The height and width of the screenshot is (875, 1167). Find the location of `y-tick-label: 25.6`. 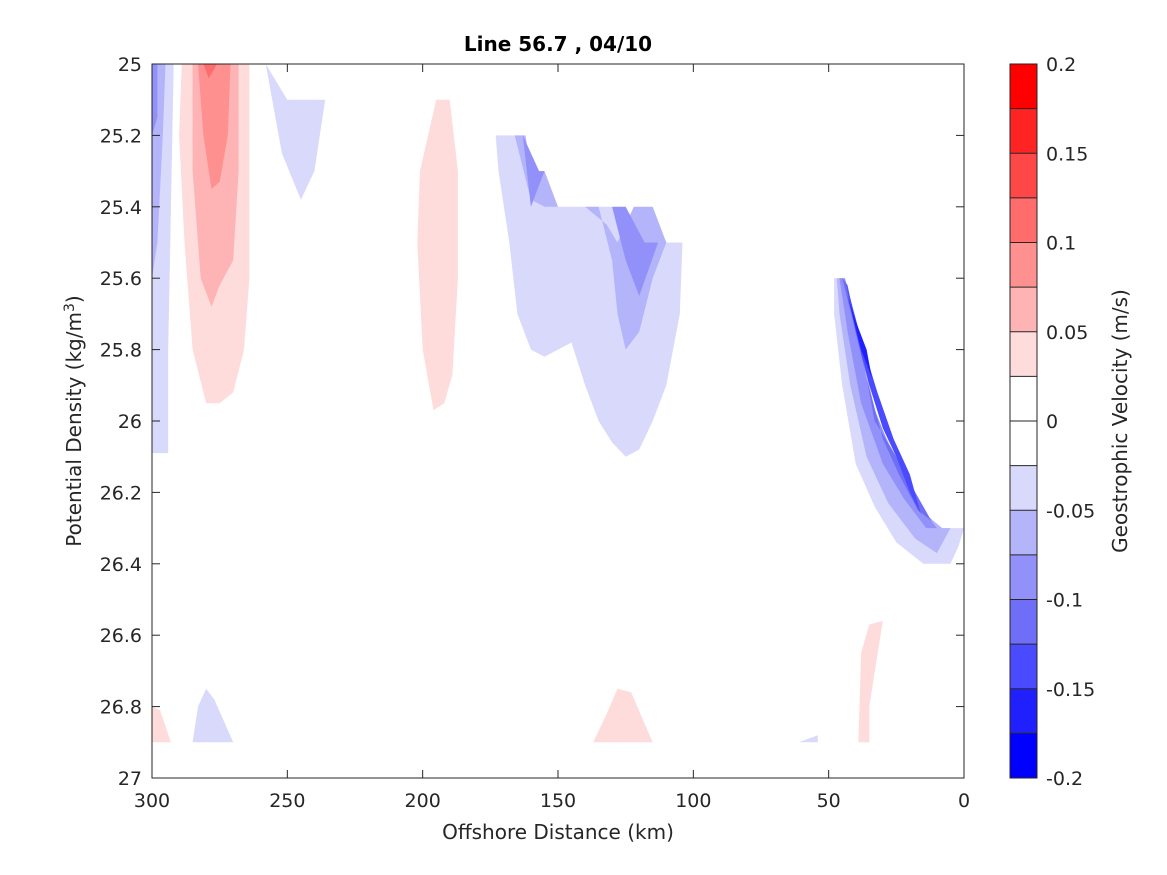

y-tick-label: 25.6 is located at coordinates (121, 279).